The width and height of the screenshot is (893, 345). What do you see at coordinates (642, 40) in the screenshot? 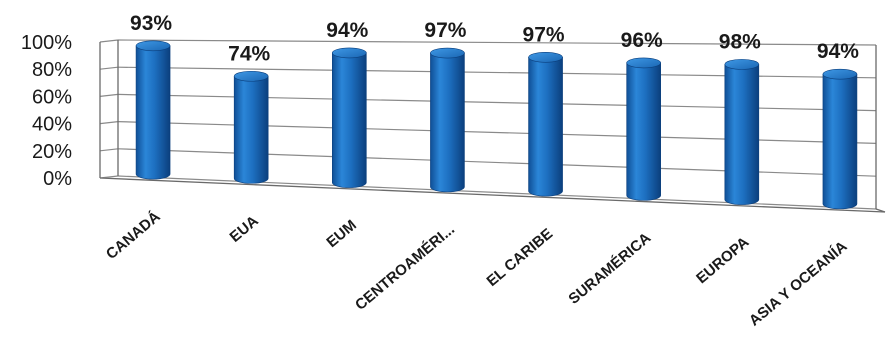
I see `data-label: 96%` at bounding box center [642, 40].